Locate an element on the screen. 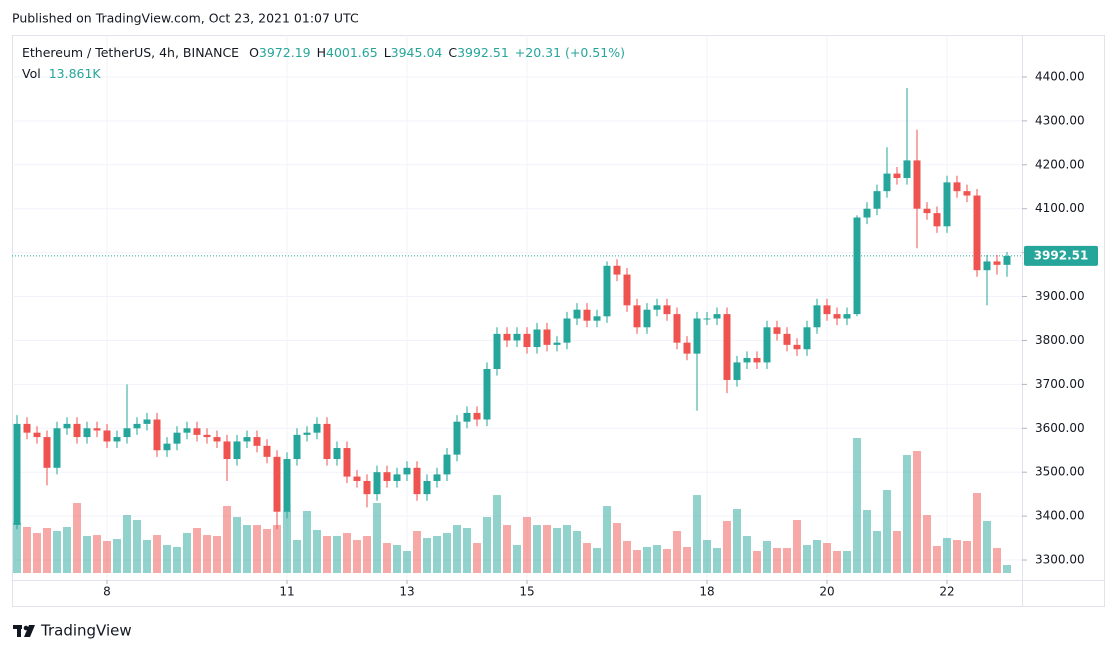 The height and width of the screenshot is (652, 1117). o-label: O is located at coordinates (254, 52).